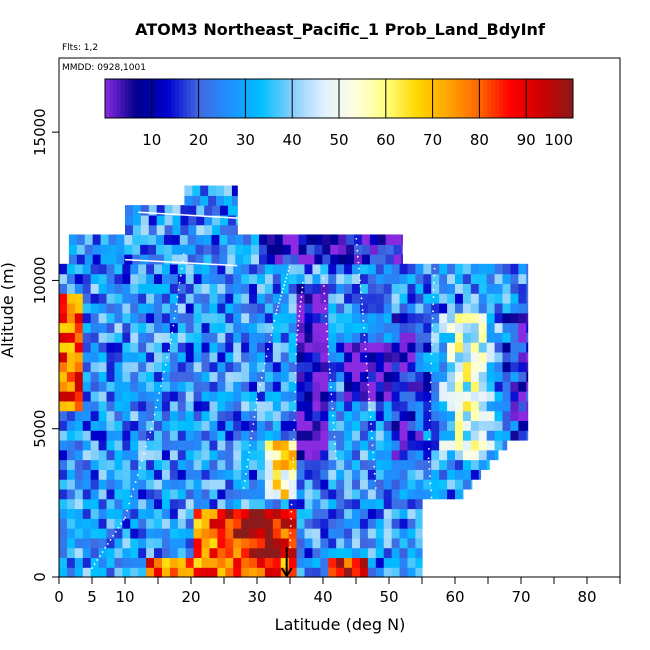  What do you see at coordinates (558, 140) in the screenshot?
I see `colorbar-tick-label: 100` at bounding box center [558, 140].